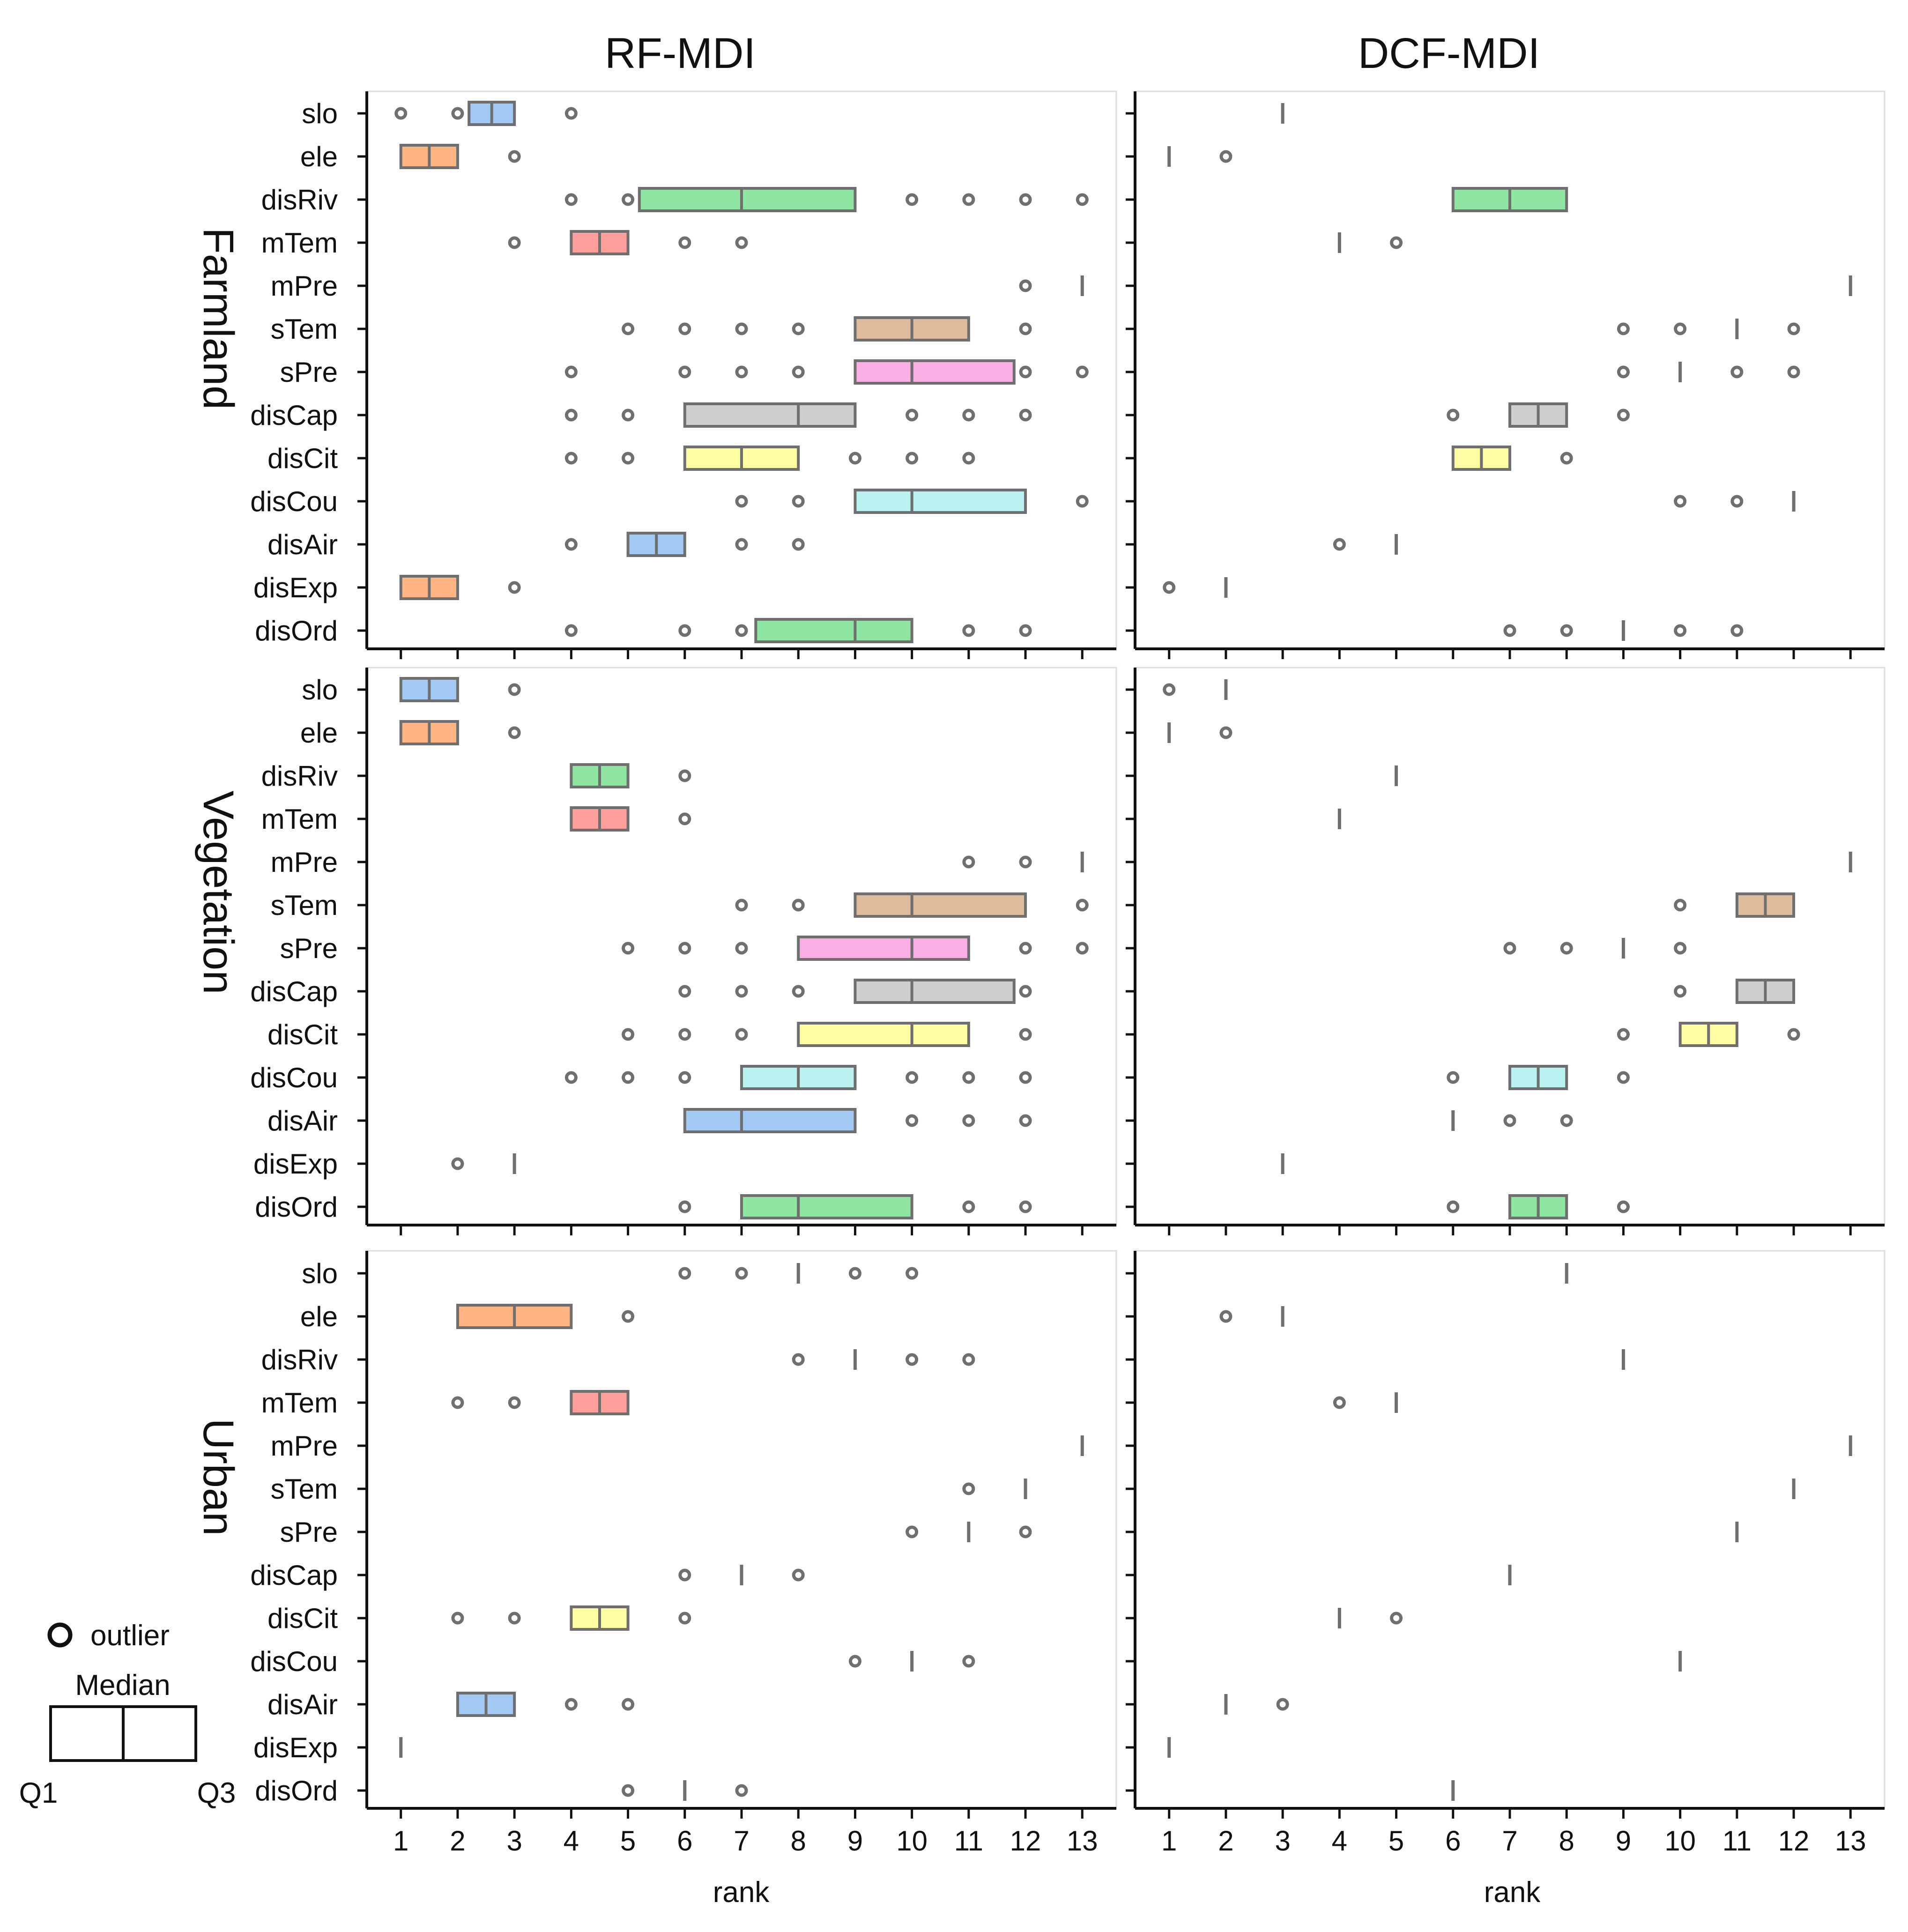  Describe the element at coordinates (1449, 54) in the screenshot. I see `column-title-dcf-mdi: DCF-MDI` at that location.